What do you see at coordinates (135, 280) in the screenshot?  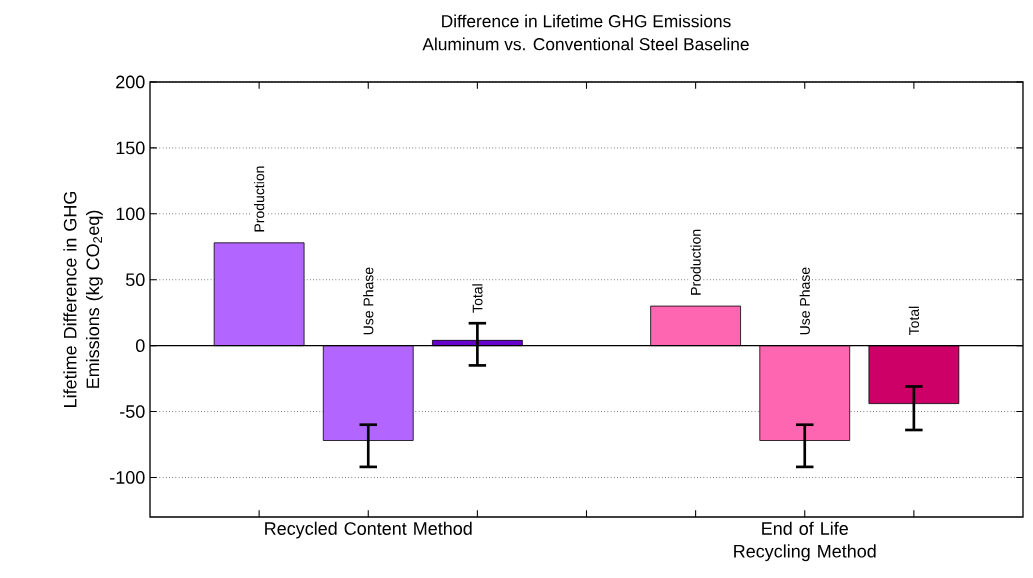 I see `y-tick-label: 50` at bounding box center [135, 280].